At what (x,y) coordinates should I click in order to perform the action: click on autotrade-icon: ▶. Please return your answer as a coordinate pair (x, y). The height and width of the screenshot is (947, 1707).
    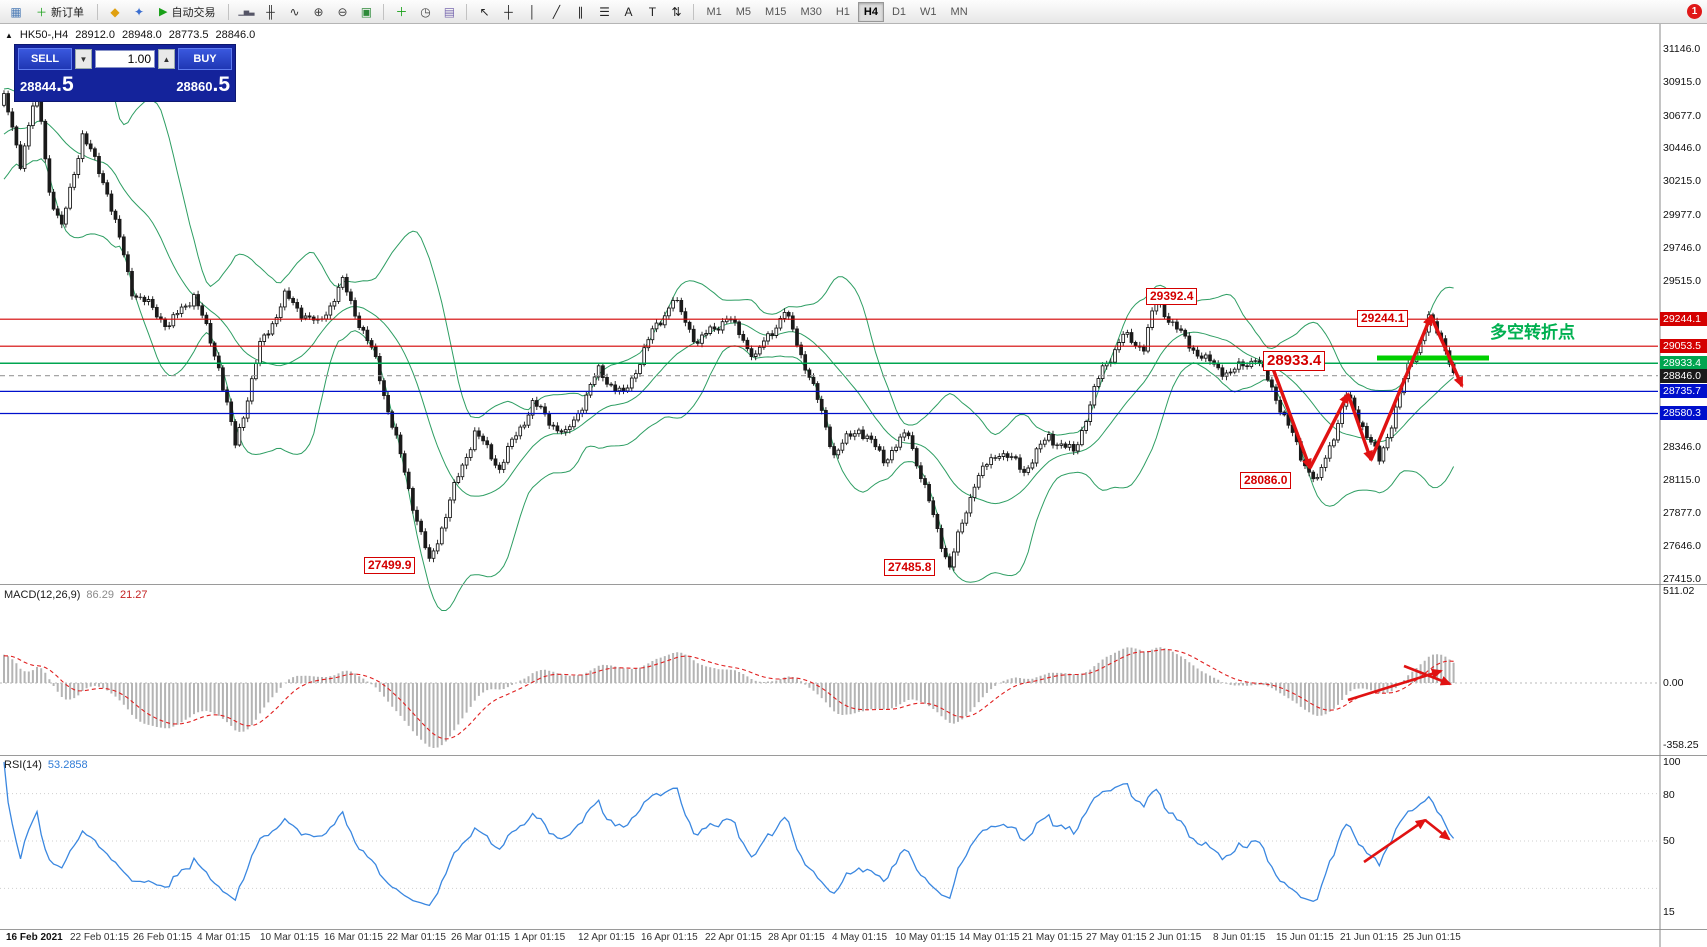
    Looking at the image, I should click on (163, 12).